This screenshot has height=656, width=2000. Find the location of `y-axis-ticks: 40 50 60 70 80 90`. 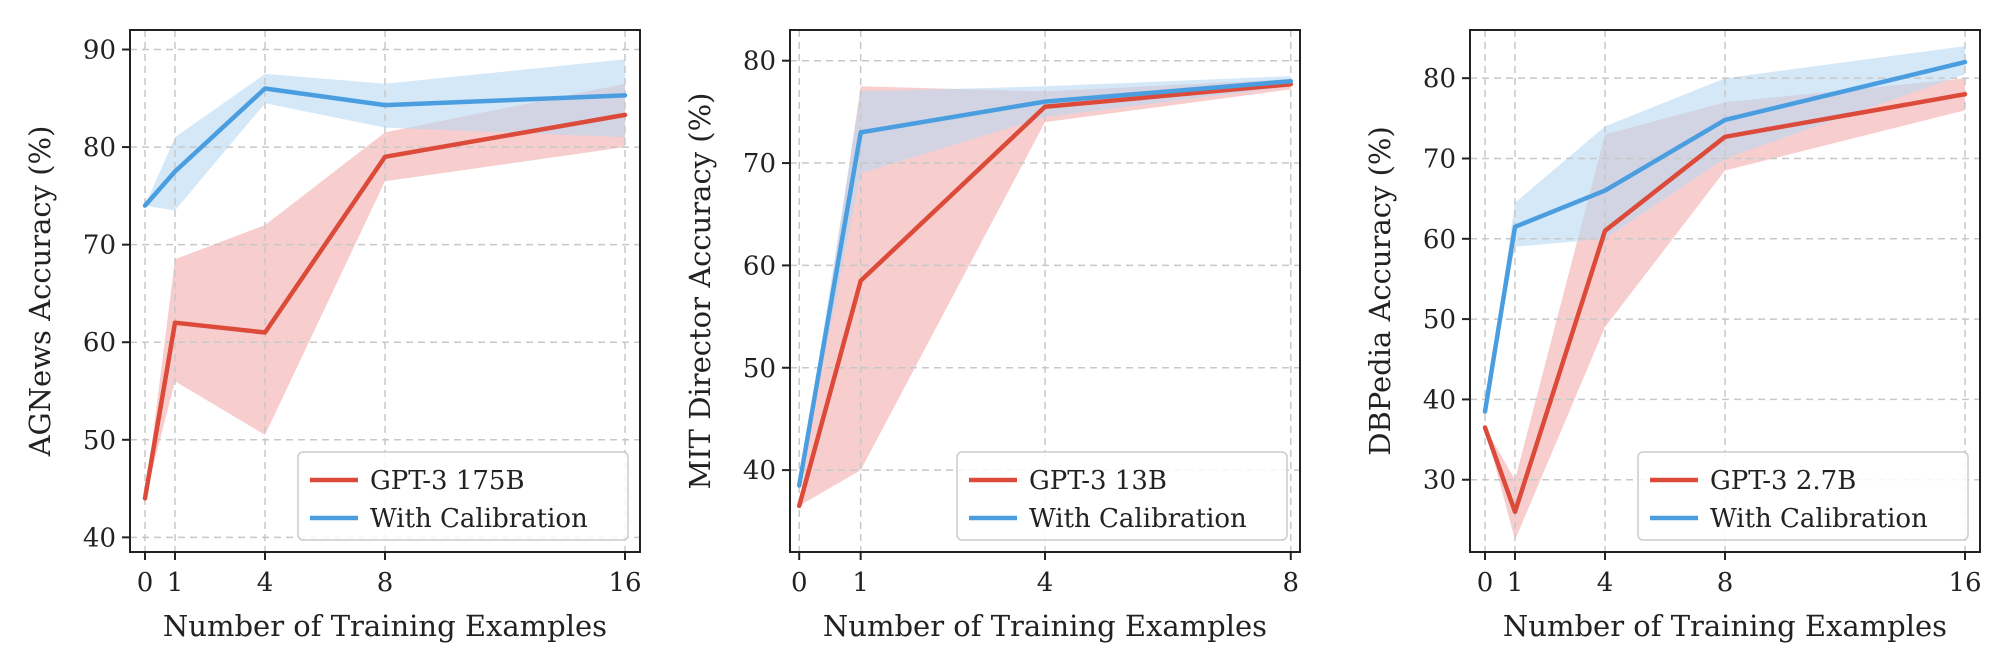

y-axis-ticks: 40 50 60 70 80 90 is located at coordinates (106, 294).